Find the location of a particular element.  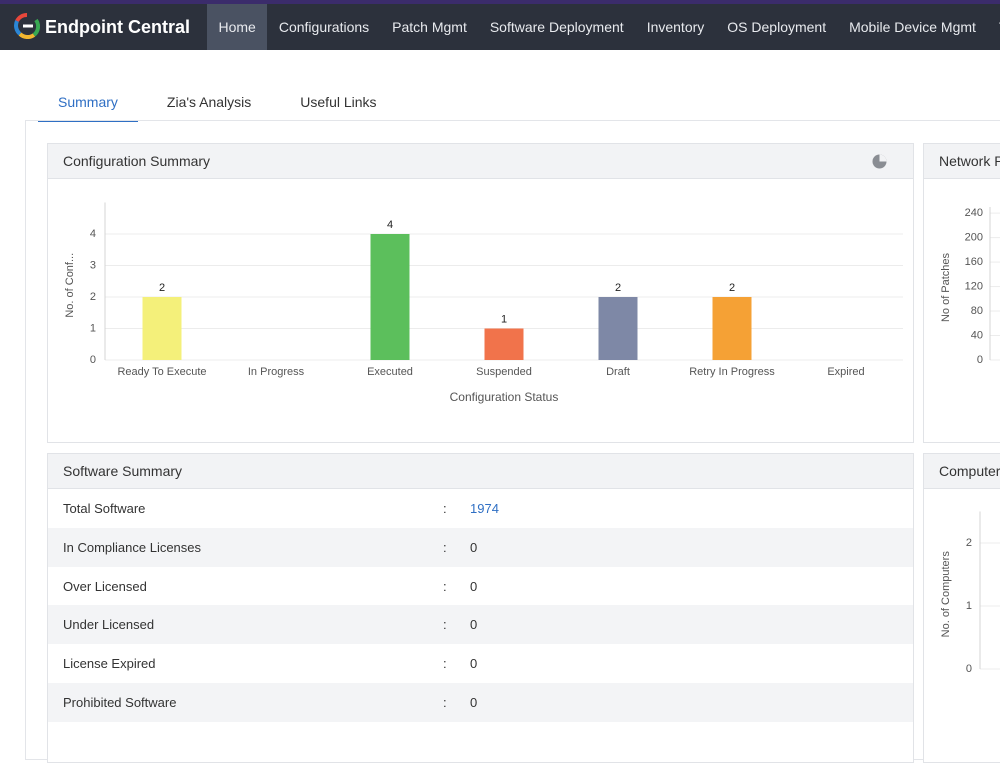

tab: Summary is located at coordinates (88, 104).